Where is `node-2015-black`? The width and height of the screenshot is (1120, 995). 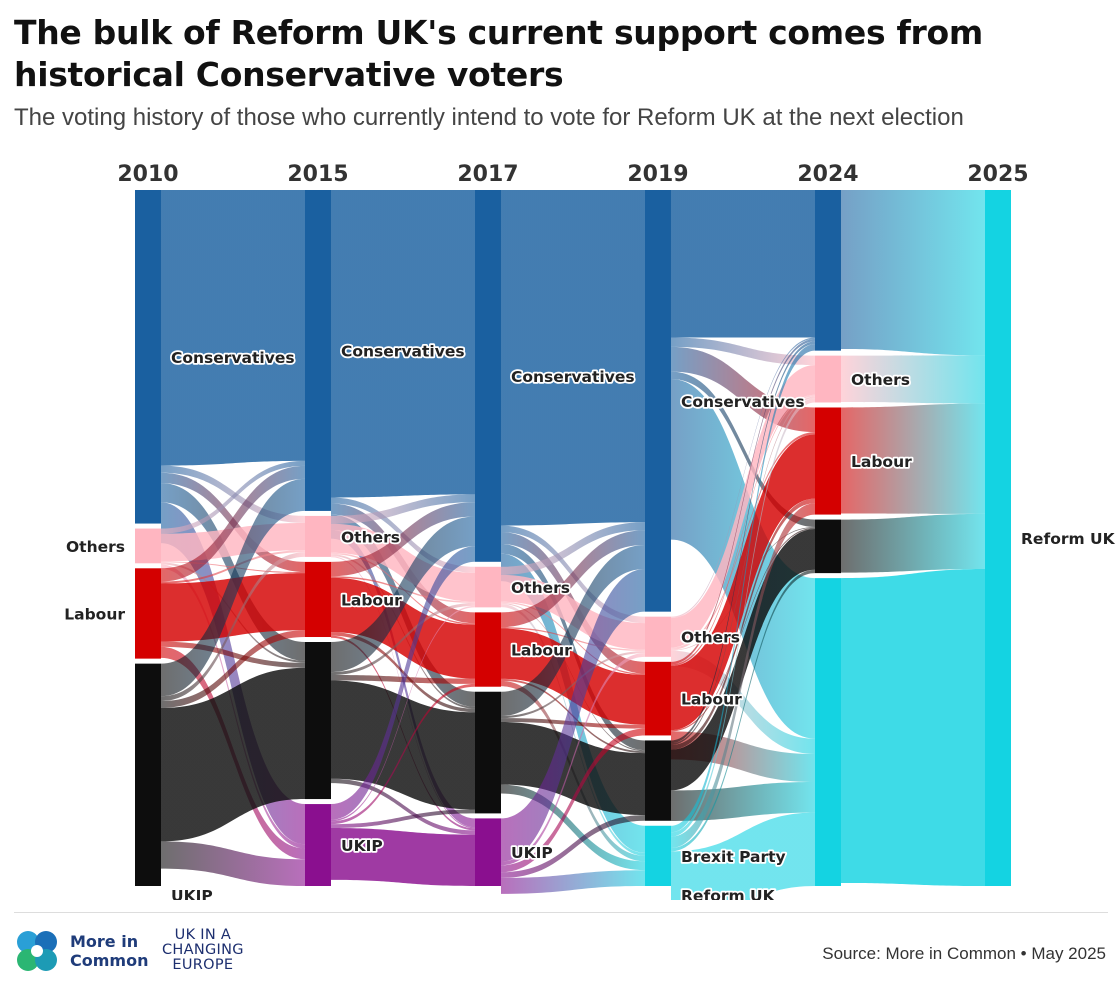
node-2015-black is located at coordinates (318, 721).